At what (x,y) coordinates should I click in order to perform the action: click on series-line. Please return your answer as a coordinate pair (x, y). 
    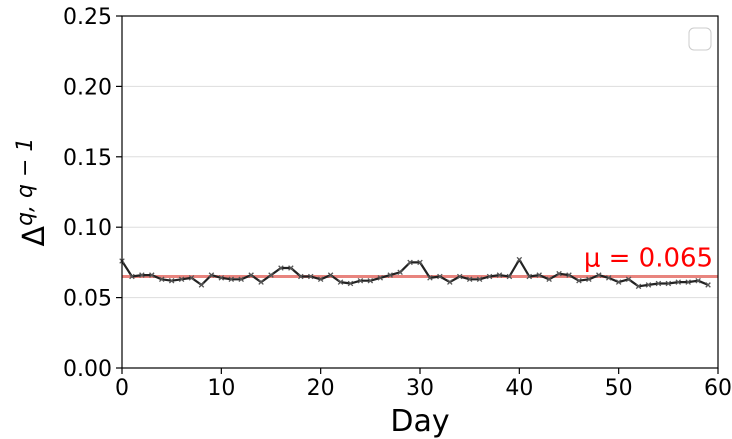
    Looking at the image, I should click on (415, 273).